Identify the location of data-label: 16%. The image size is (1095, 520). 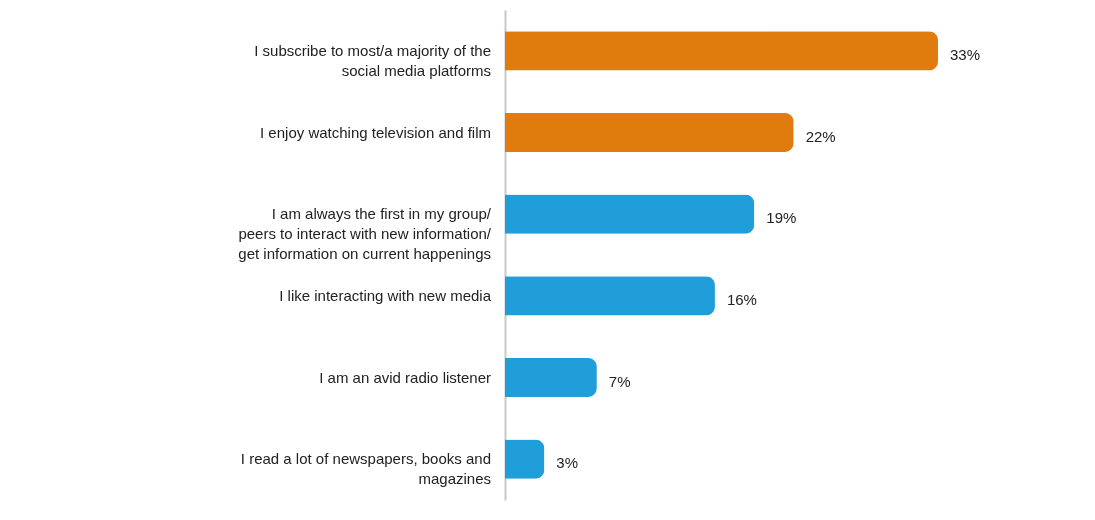
(741, 299).